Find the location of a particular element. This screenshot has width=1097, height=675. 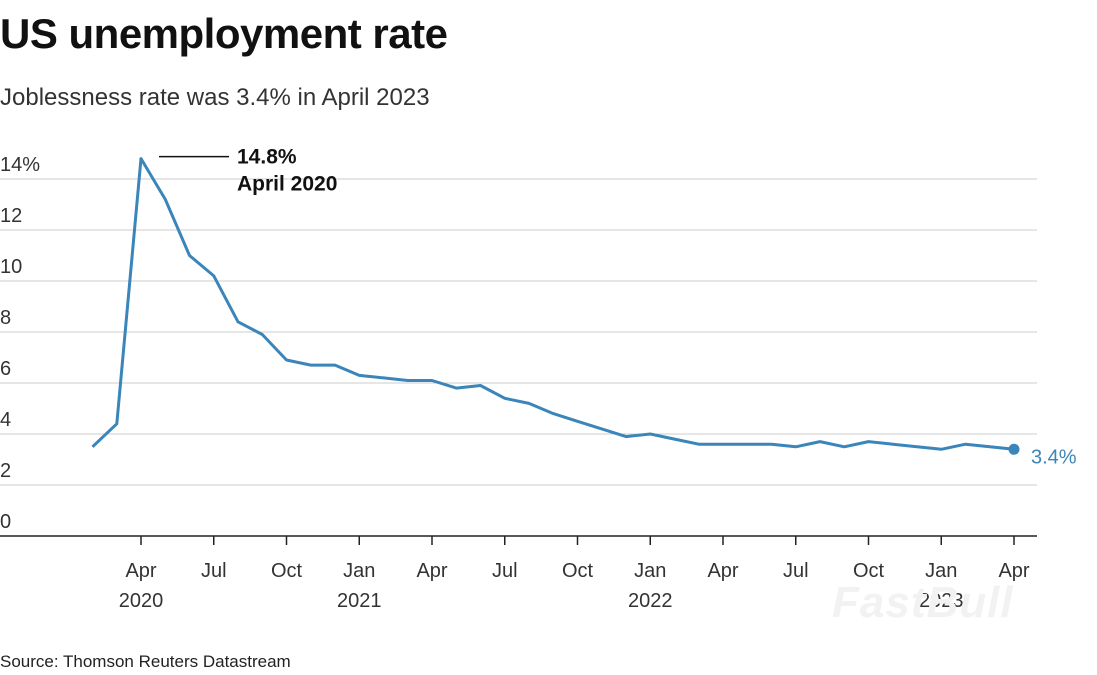

x-tick-label-30: Jul is located at coordinates (796, 571).